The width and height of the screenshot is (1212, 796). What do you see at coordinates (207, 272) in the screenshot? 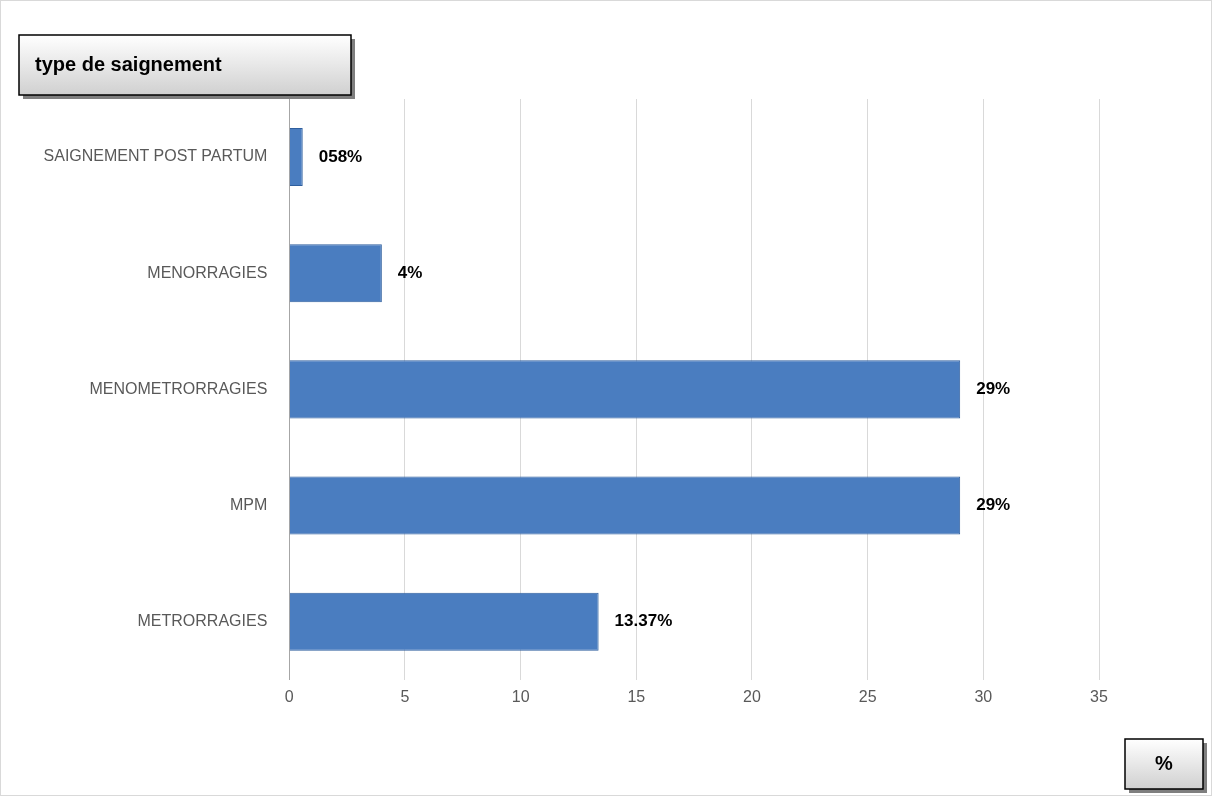
I see `y-tick-label: MENORRAGIES` at bounding box center [207, 272].